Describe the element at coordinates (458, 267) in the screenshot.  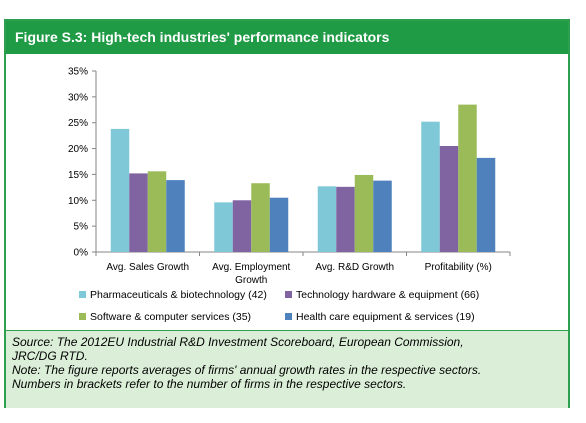
I see `x-category-label: Profitability (%)` at that location.